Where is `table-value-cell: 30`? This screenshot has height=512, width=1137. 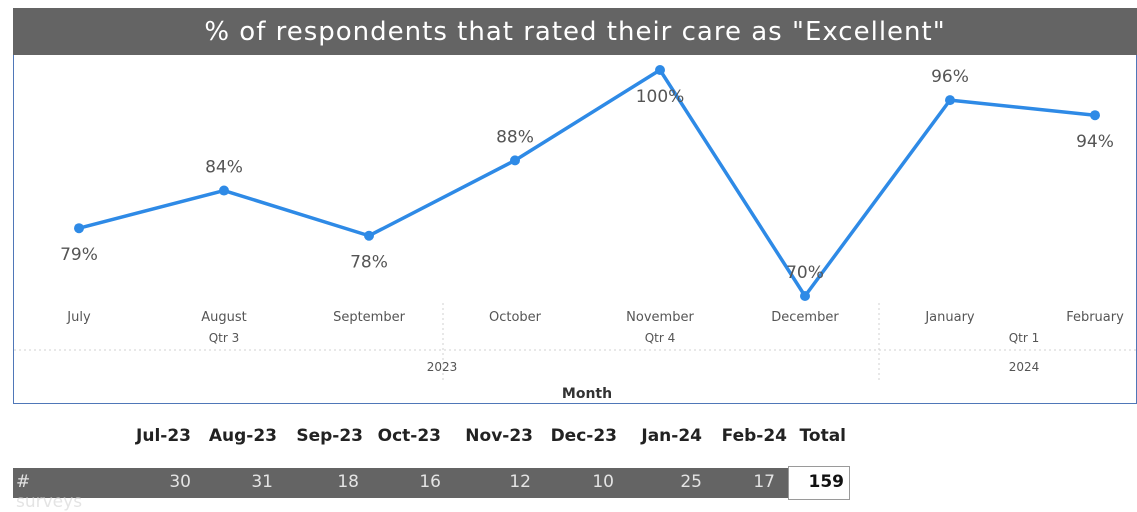 table-value-cell: 30 is located at coordinates (180, 482).